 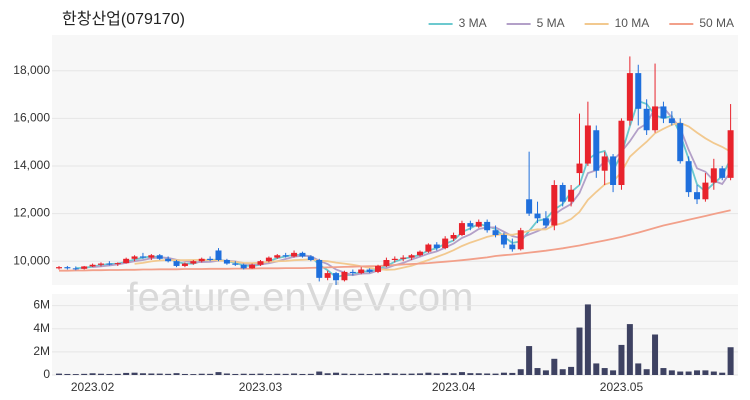 I want to click on watermark: feature.enVieV.com, so click(x=300, y=298).